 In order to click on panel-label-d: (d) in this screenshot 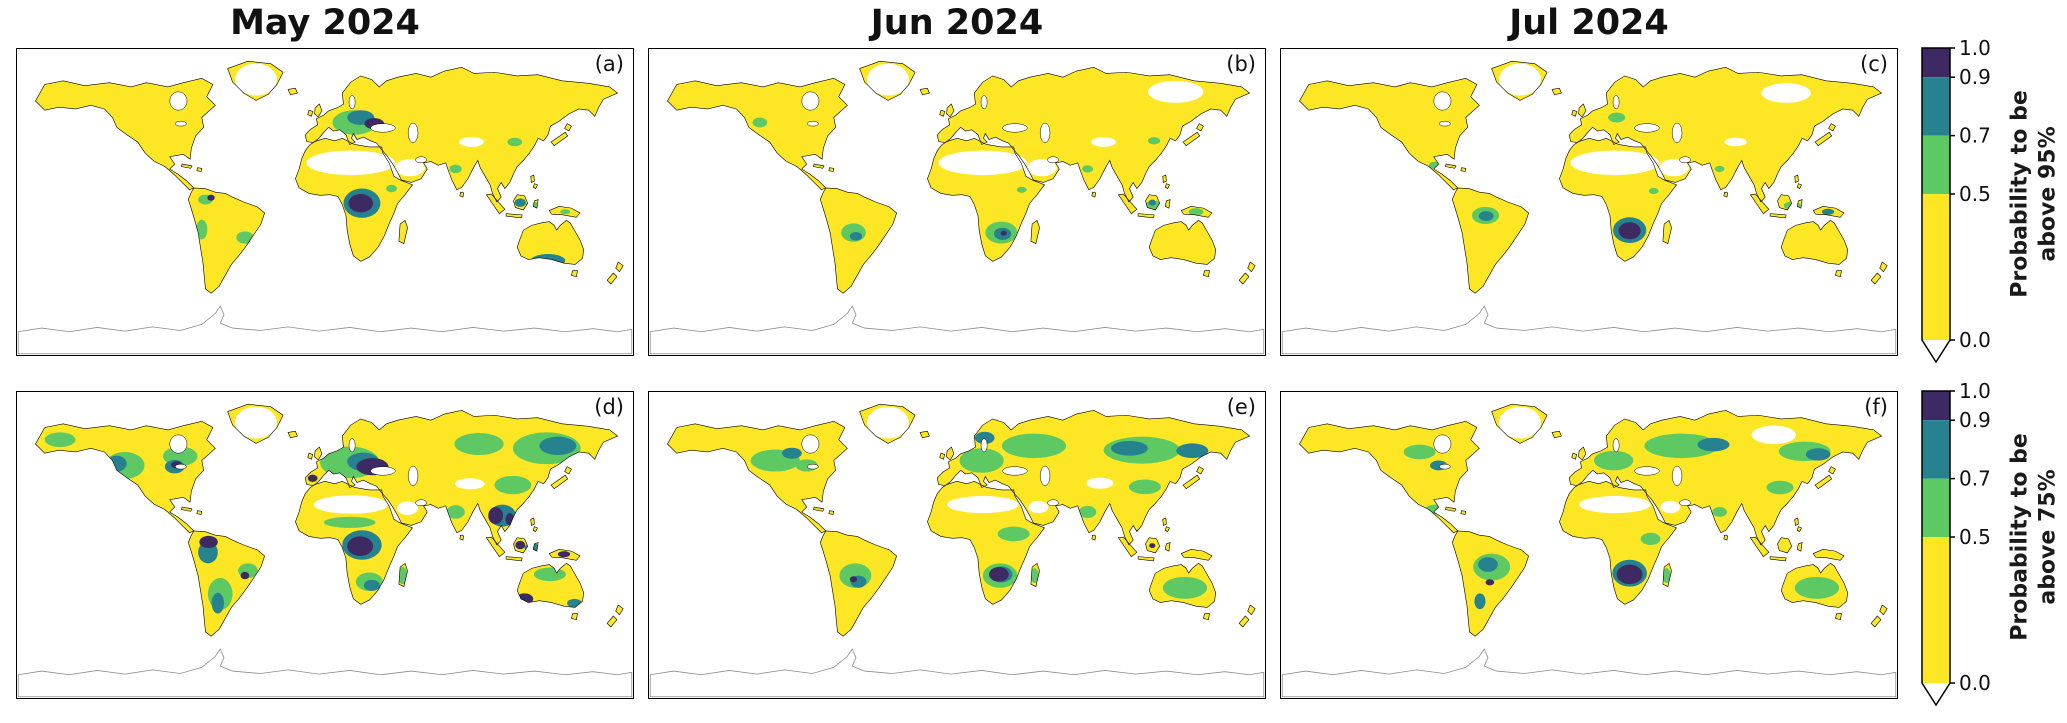, I will do `click(609, 407)`.